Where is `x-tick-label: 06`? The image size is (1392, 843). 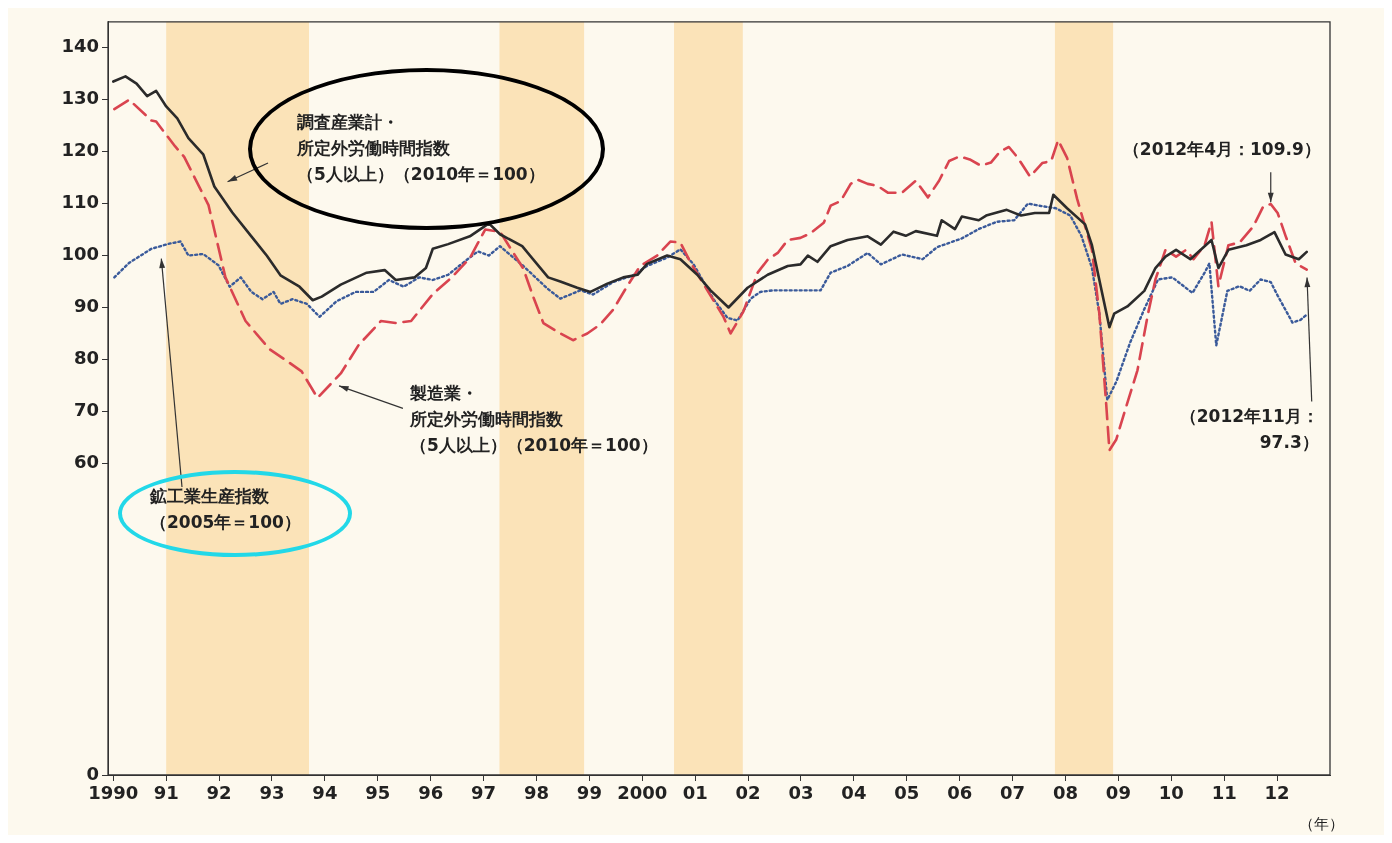
x-tick-label: 06 is located at coordinates (960, 793).